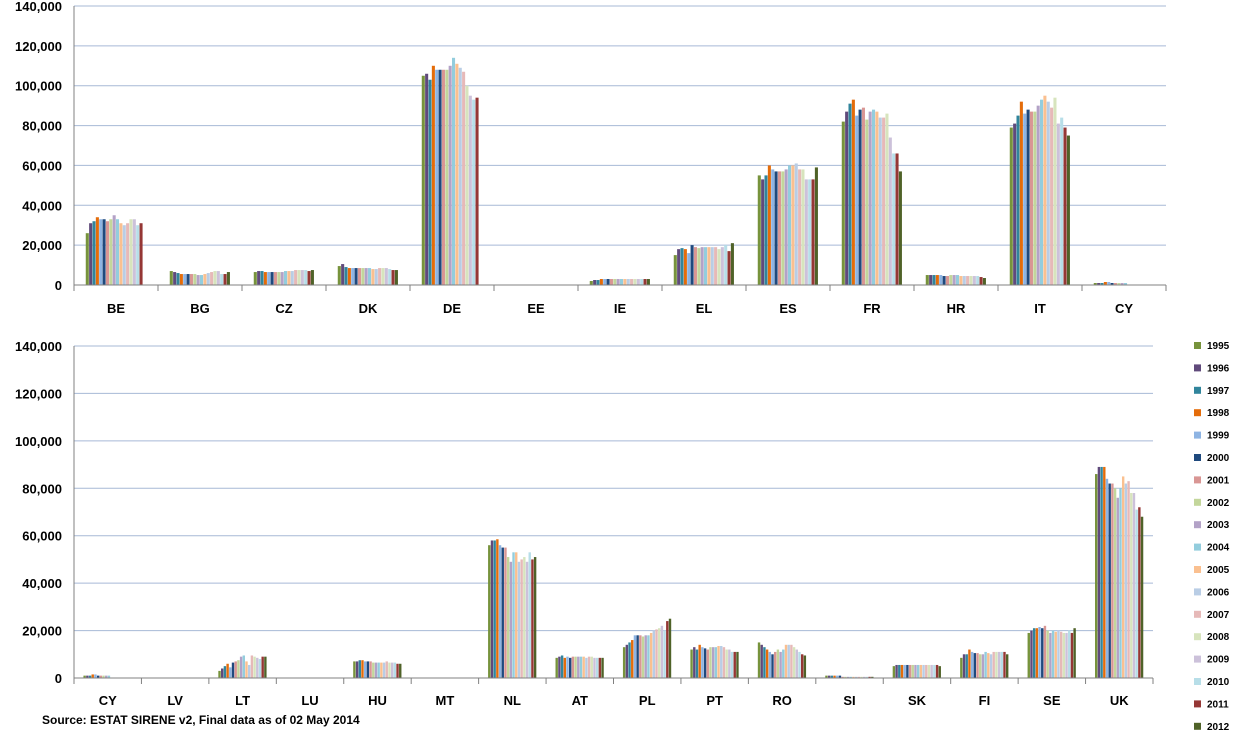 This screenshot has height=737, width=1234. What do you see at coordinates (813, 232) in the screenshot?
I see `bar-ES-2011` at bounding box center [813, 232].